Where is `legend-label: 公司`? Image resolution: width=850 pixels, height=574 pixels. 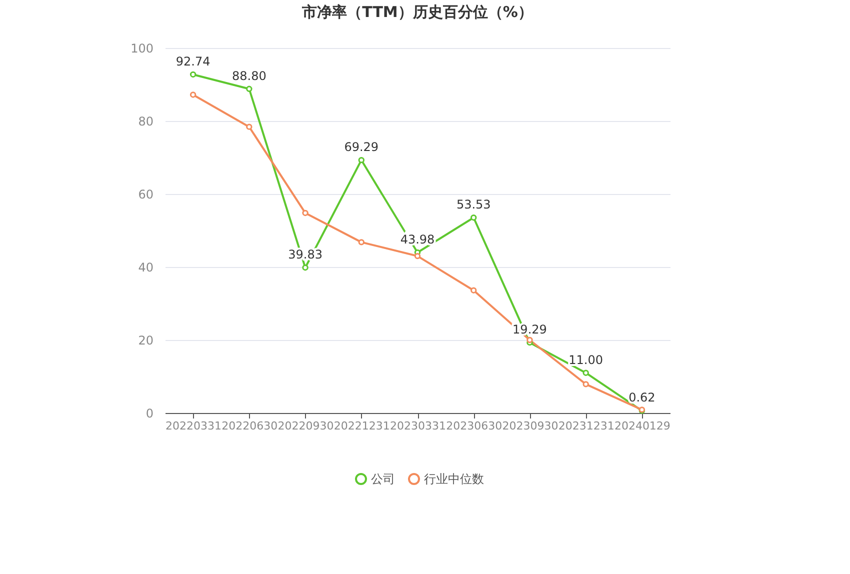
legend-label: 公司 is located at coordinates (383, 479).